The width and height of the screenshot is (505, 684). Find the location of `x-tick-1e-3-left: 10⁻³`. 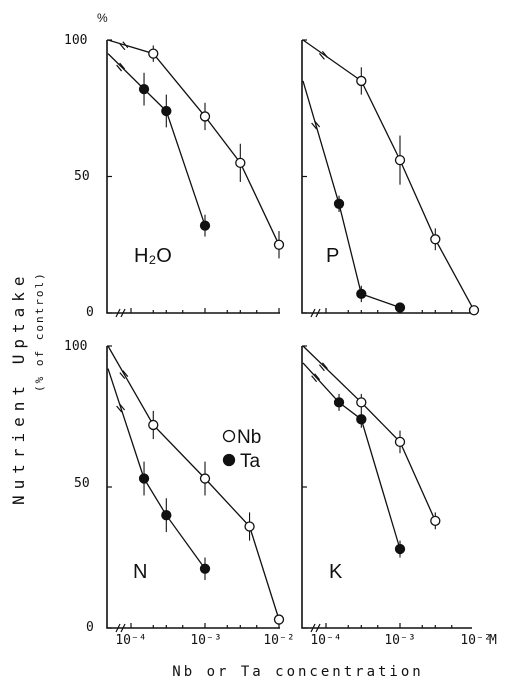

x-tick-1e-3-left: 10⁻³ is located at coordinates (205, 640).